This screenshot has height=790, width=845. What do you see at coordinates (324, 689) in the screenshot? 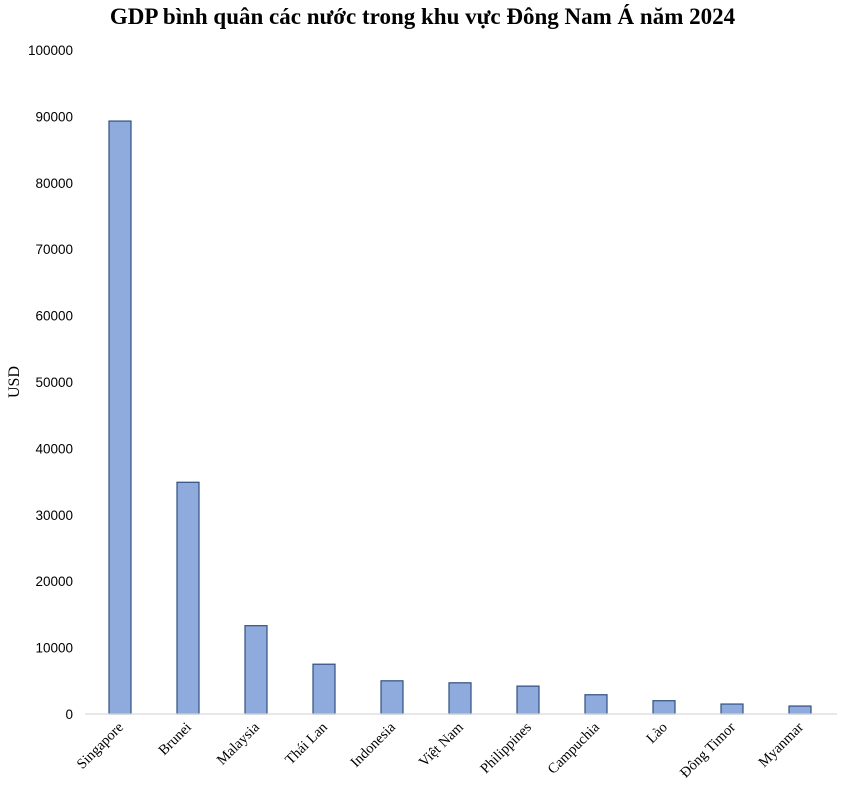
I see `bar-thái-lan` at bounding box center [324, 689].